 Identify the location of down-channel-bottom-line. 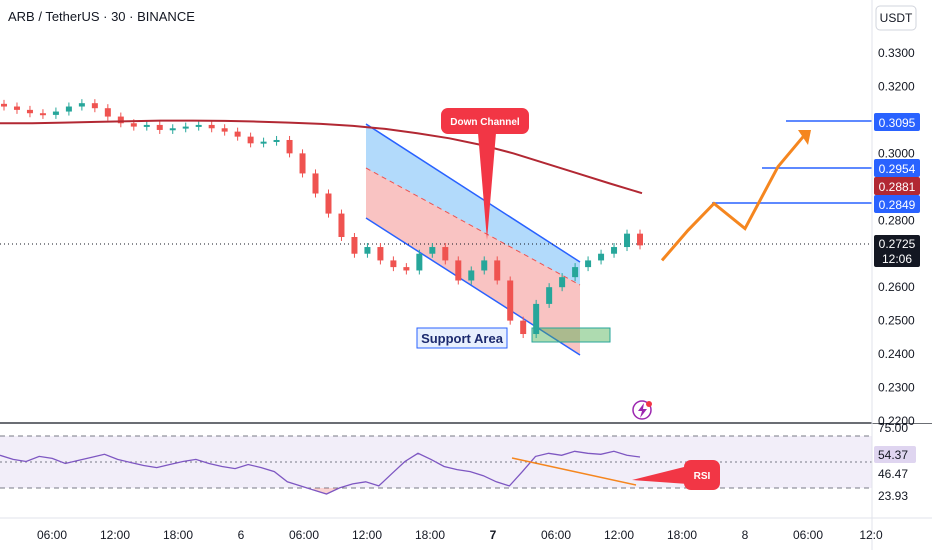
(473, 286).